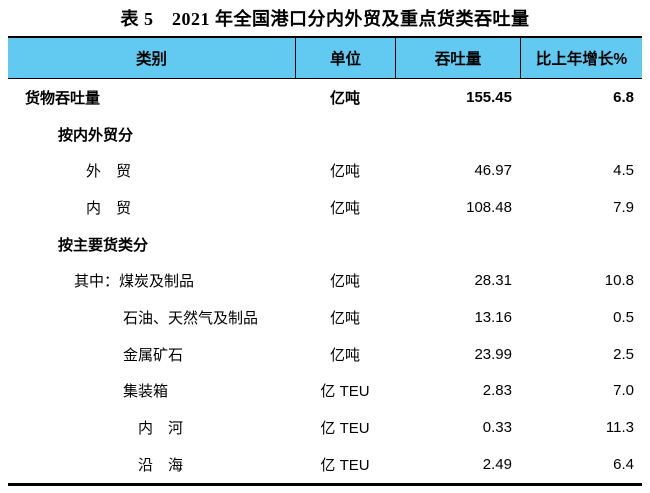 This screenshot has height=493, width=650. I want to click on header-category: 类别, so click(151, 59).